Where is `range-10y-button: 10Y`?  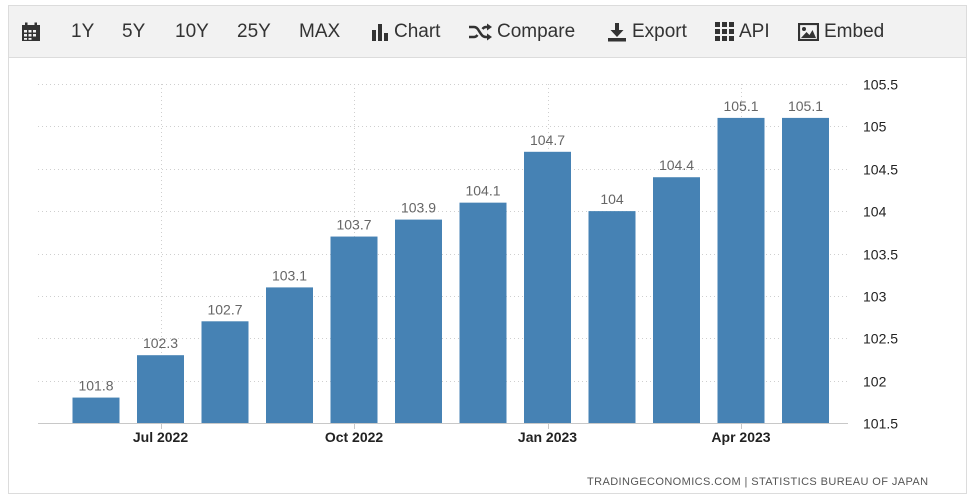
range-10y-button: 10Y is located at coordinates (192, 31).